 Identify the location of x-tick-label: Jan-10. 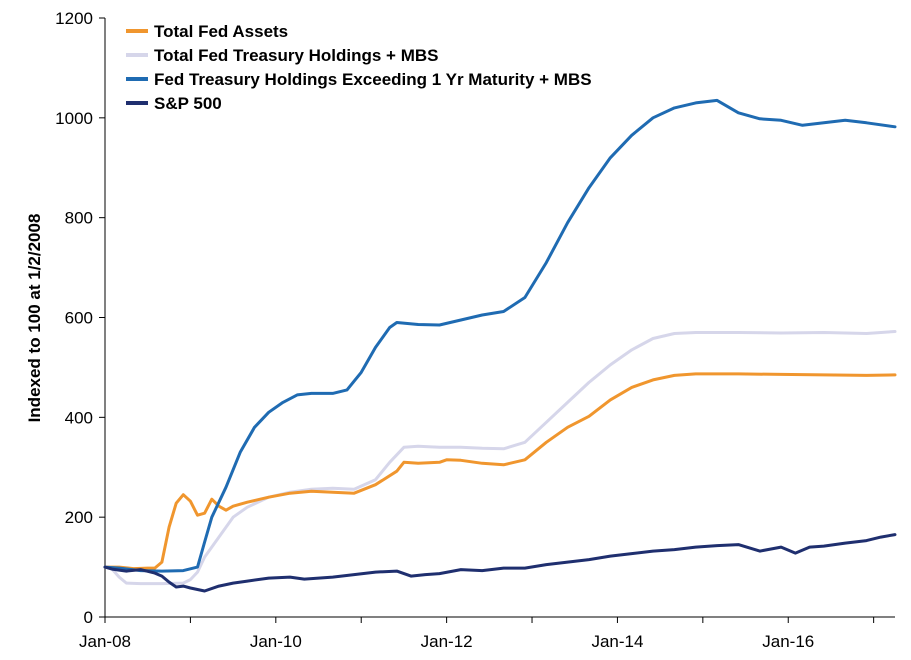
(276, 641).